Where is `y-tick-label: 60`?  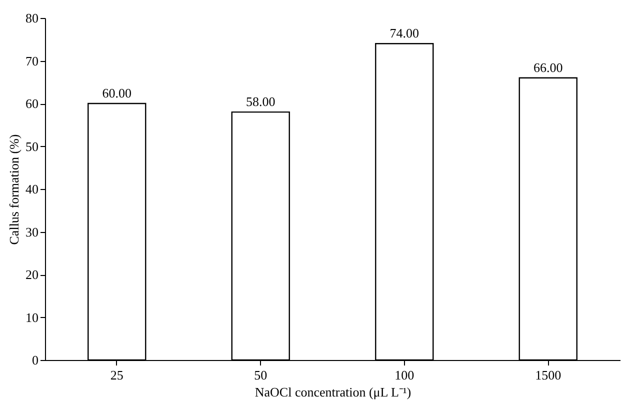 y-tick-label: 60 is located at coordinates (32, 103).